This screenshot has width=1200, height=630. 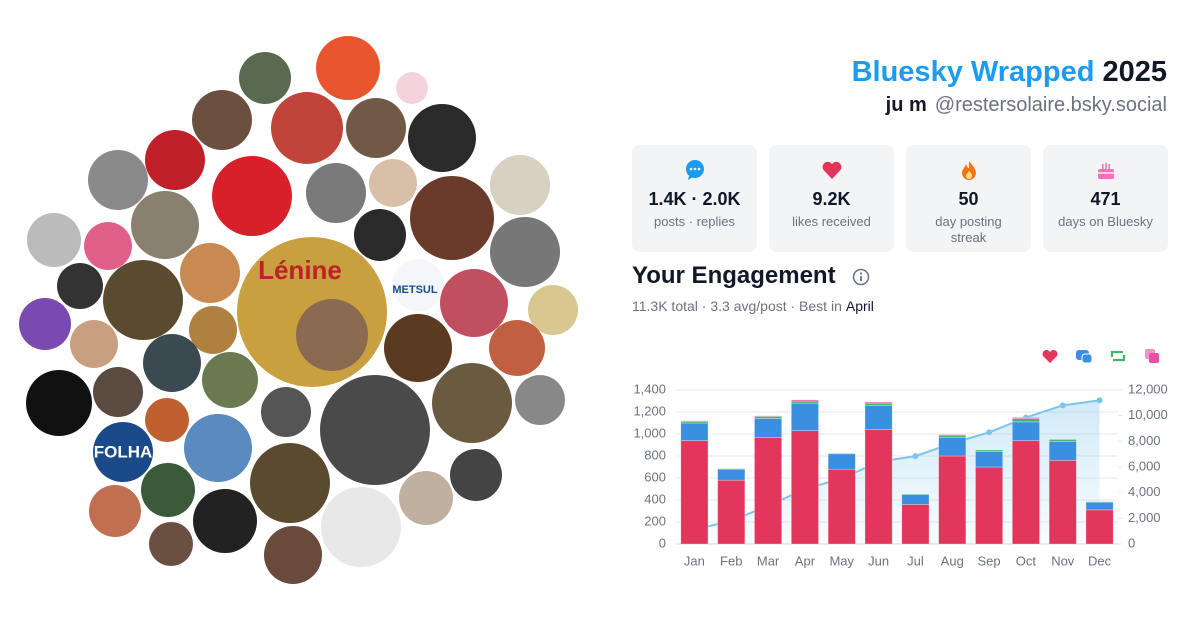 I want to click on stat-label: days on Bluesky, so click(x=1105, y=221).